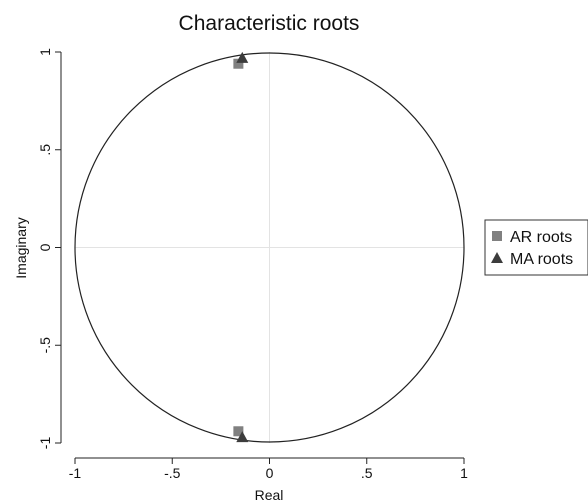  What do you see at coordinates (269, 23) in the screenshot?
I see `chart-title: Characteristic roots` at bounding box center [269, 23].